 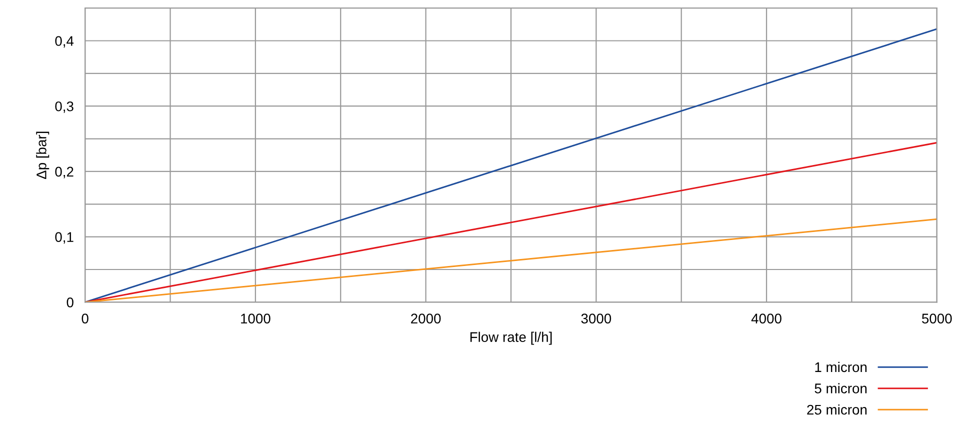 I want to click on y-tick-label: 0,2, so click(x=64, y=172).